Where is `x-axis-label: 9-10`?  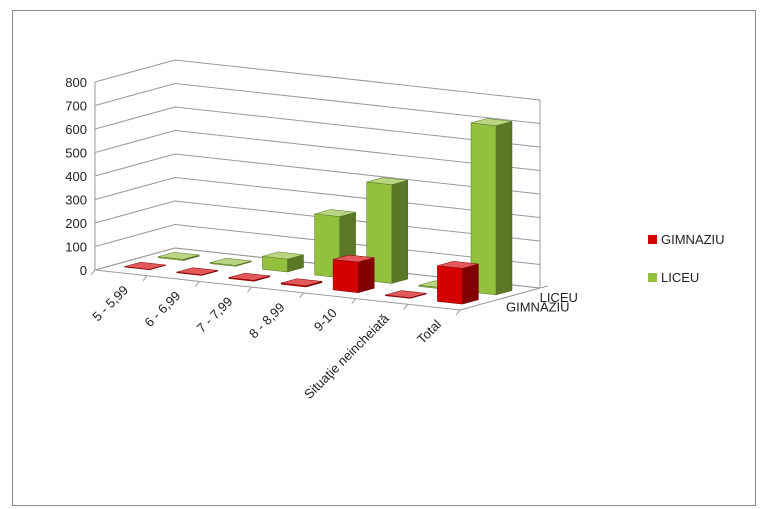 x-axis-label: 9-10 is located at coordinates (325, 319).